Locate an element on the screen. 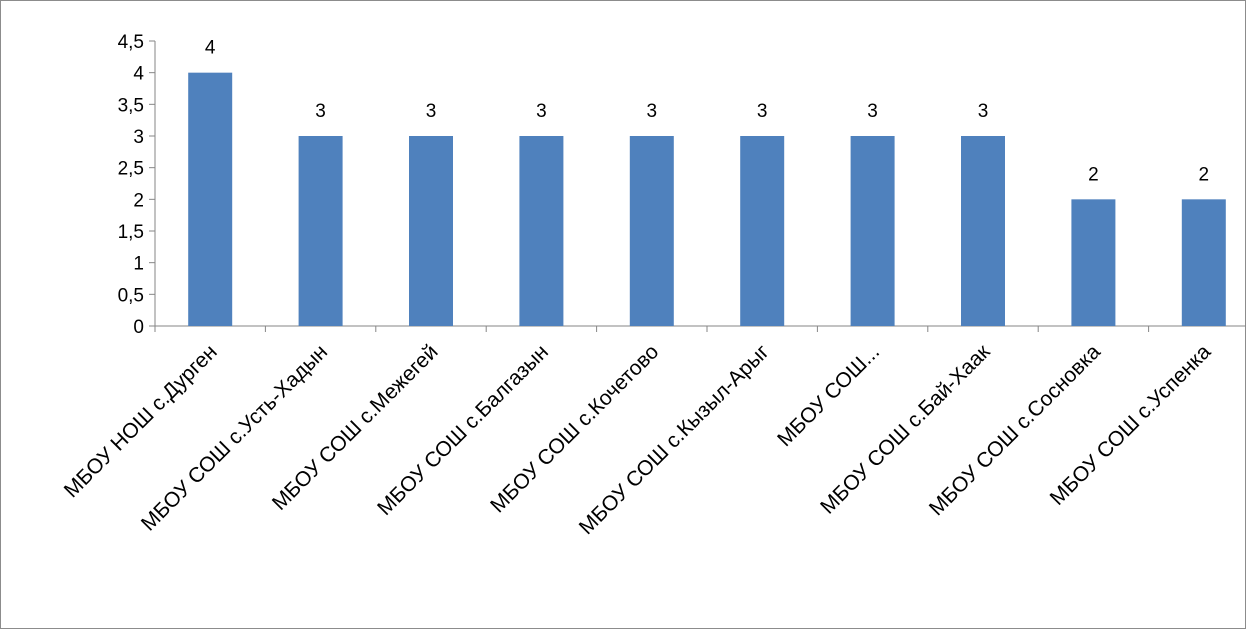 The image size is (1246, 629). y-tick-label: 4,5 is located at coordinates (131, 42).